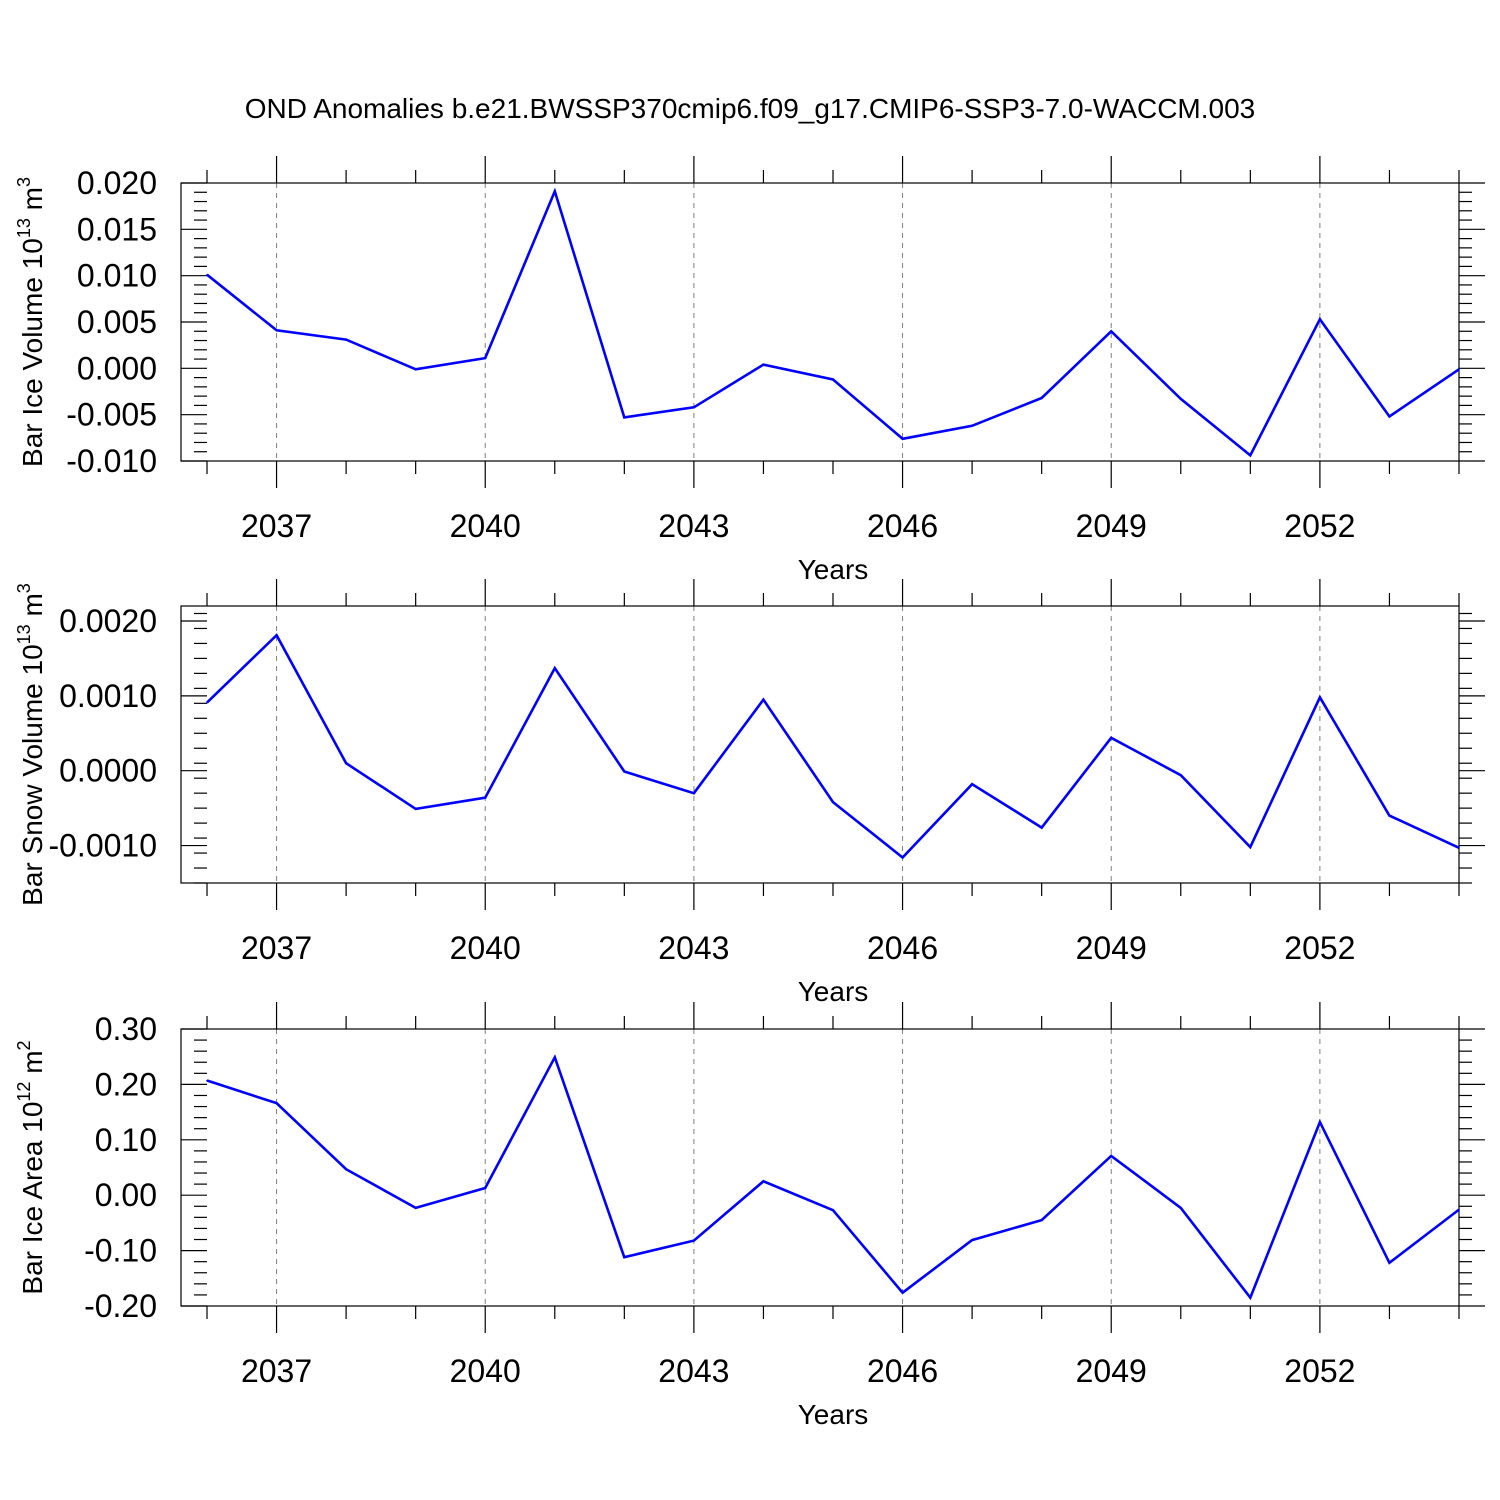 The height and width of the screenshot is (1500, 1500). Describe the element at coordinates (120, 1306) in the screenshot. I see `y-tick-label: -0.20` at that location.